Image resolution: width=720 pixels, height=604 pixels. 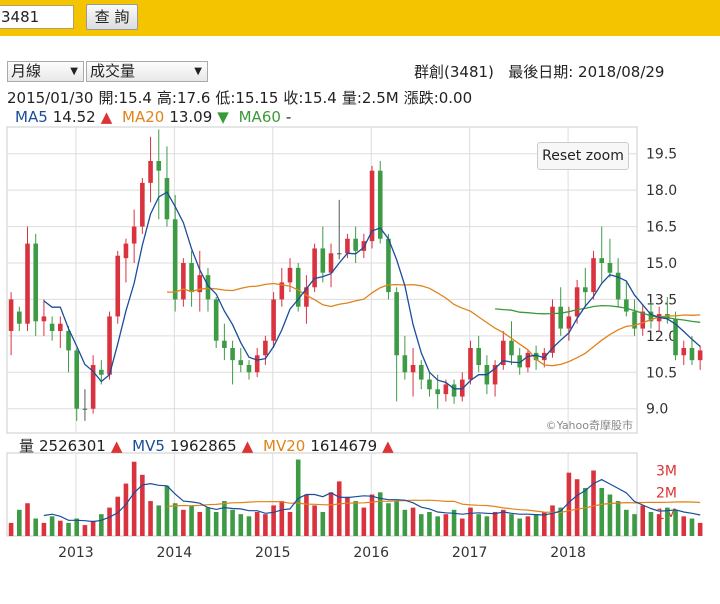 What do you see at coordinates (247, 98) in the screenshot?
I see `ohlc-low: 低:15.15` at bounding box center [247, 98].